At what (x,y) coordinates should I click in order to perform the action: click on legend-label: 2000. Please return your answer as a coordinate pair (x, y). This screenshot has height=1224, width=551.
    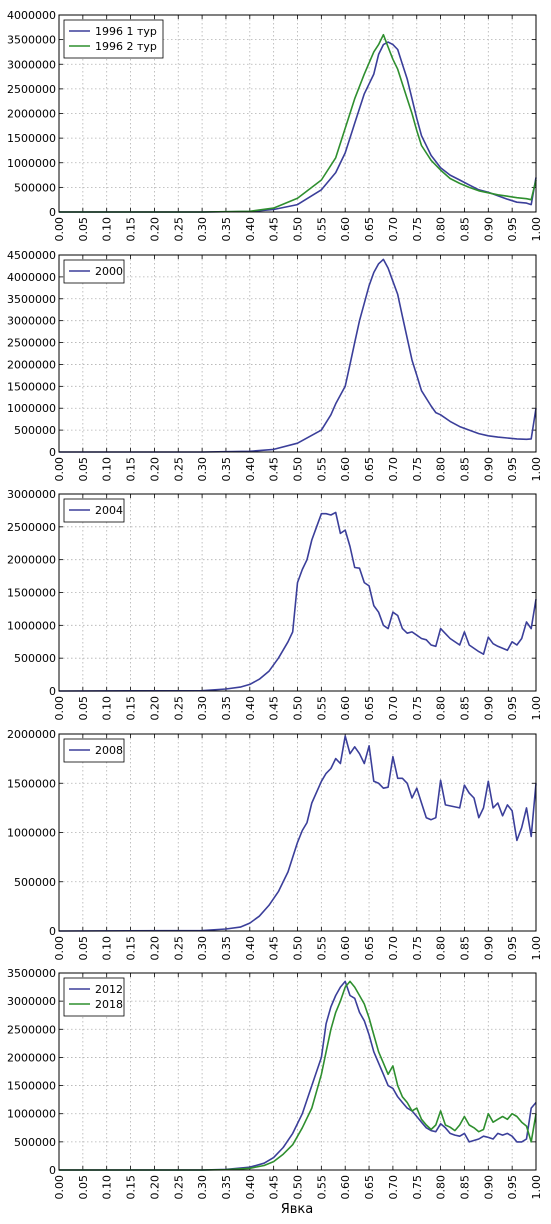
    Looking at the image, I should click on (109, 271).